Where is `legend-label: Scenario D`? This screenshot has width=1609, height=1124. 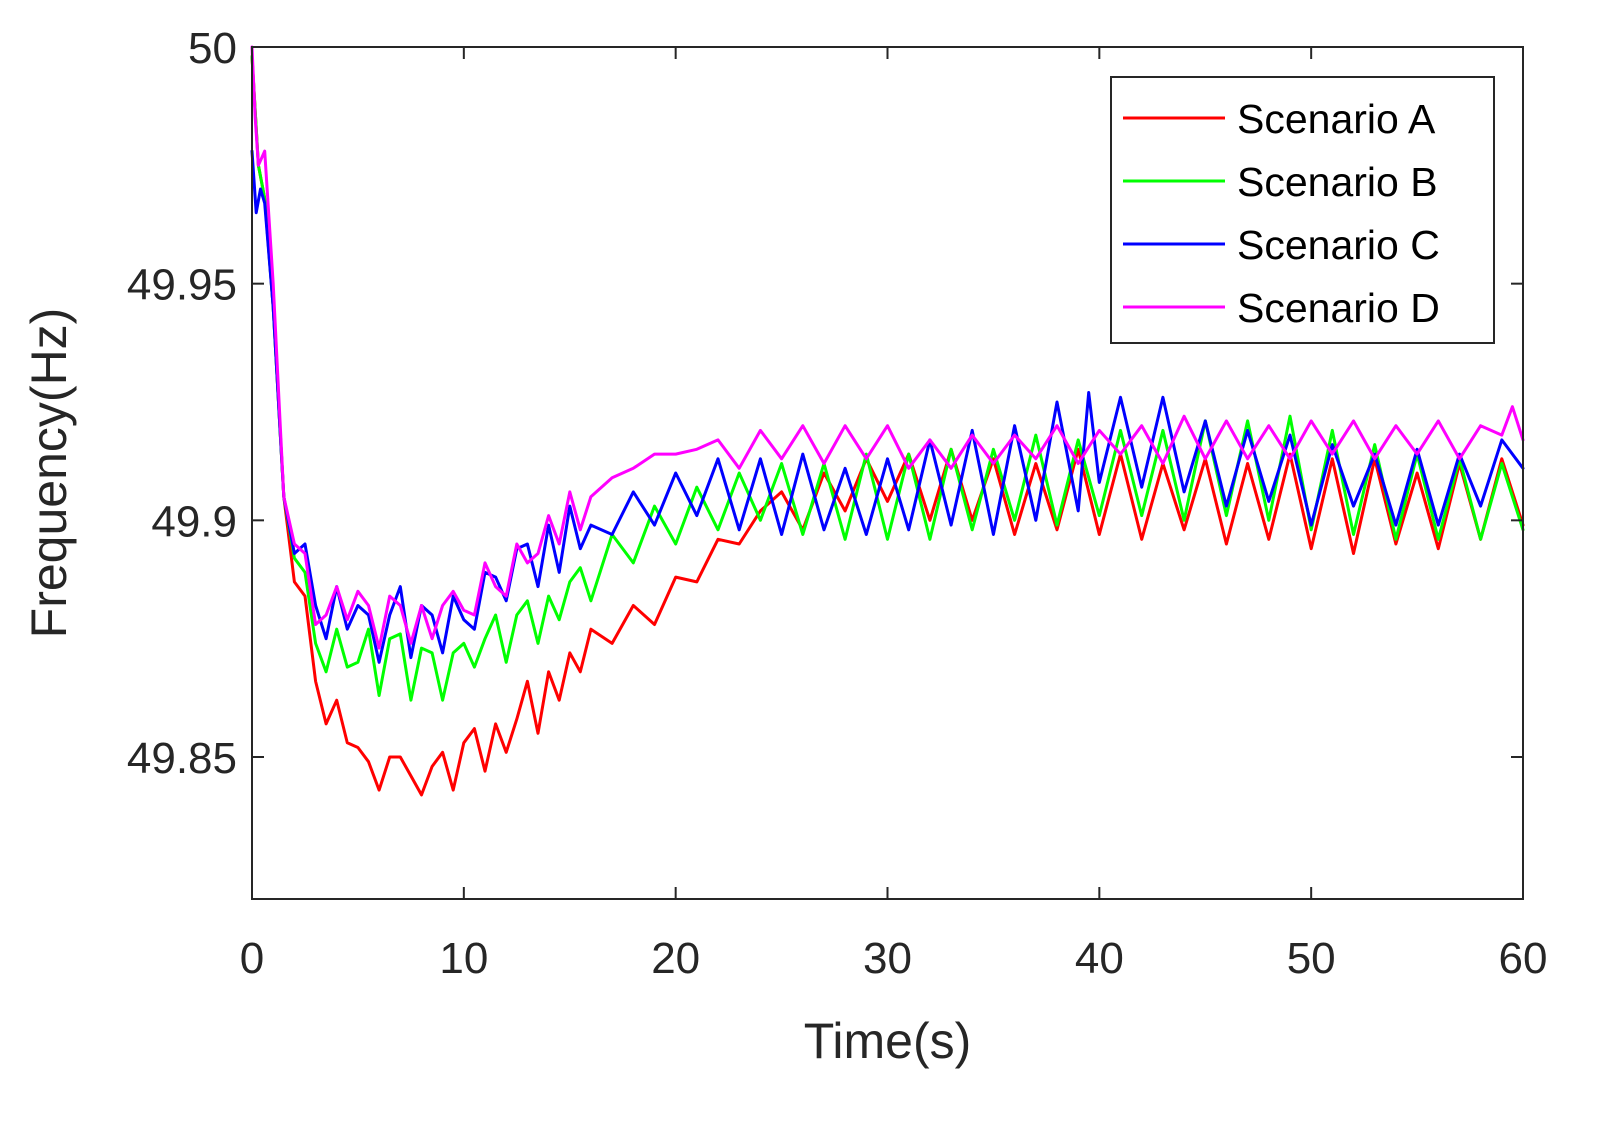 legend-label: Scenario D is located at coordinates (1338, 308).